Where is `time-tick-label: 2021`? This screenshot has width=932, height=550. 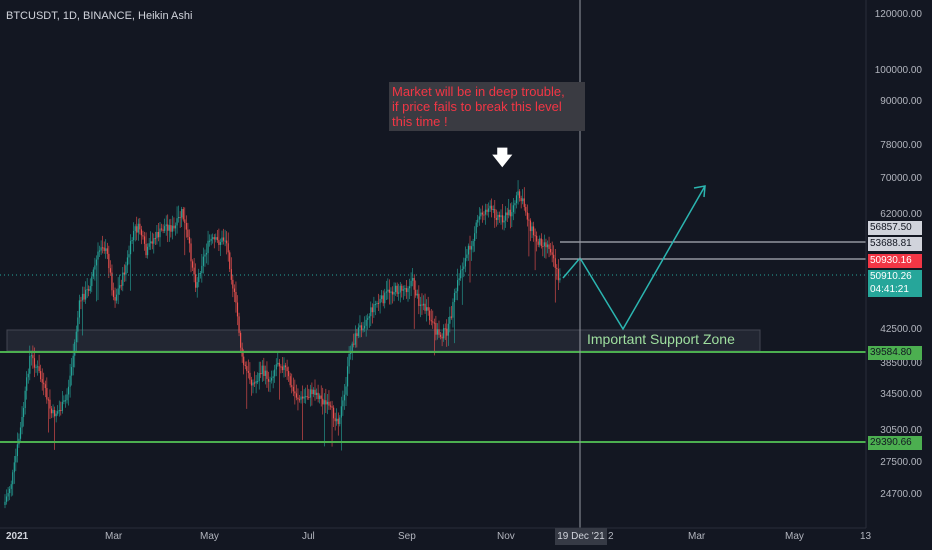 time-tick-label: 2021 is located at coordinates (17, 536).